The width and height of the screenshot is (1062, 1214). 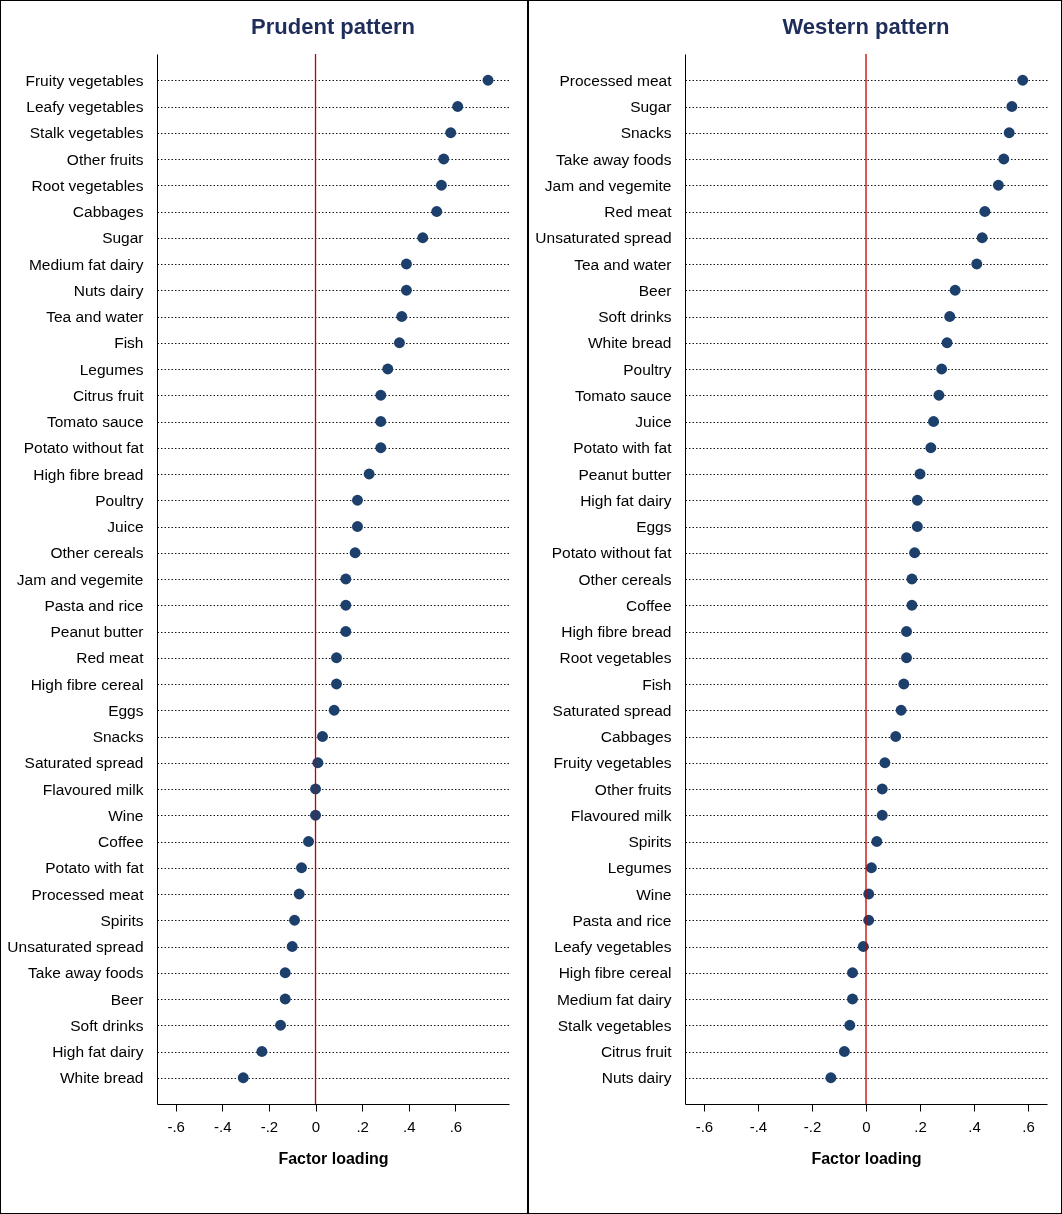 What do you see at coordinates (638, 211) in the screenshot?
I see `y-tick-label: Red meat` at bounding box center [638, 211].